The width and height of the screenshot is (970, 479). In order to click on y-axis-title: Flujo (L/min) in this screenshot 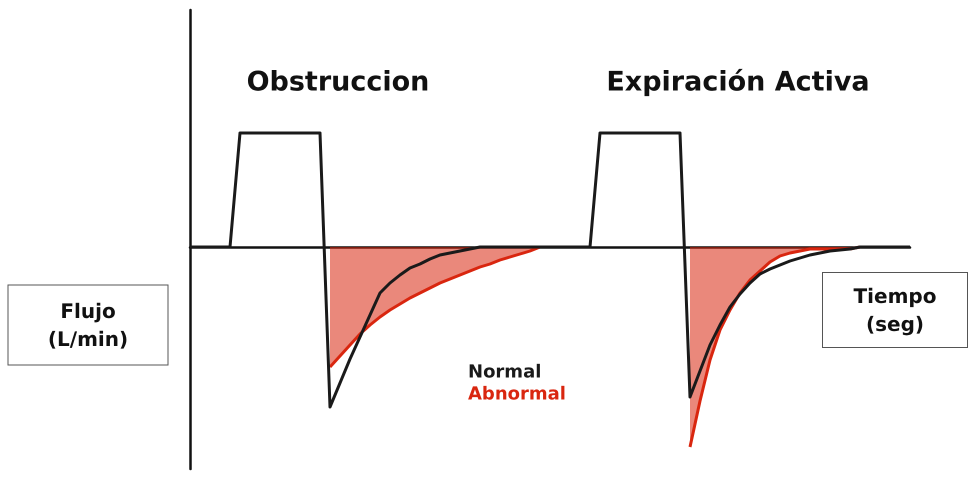, I will do `click(88, 325)`.